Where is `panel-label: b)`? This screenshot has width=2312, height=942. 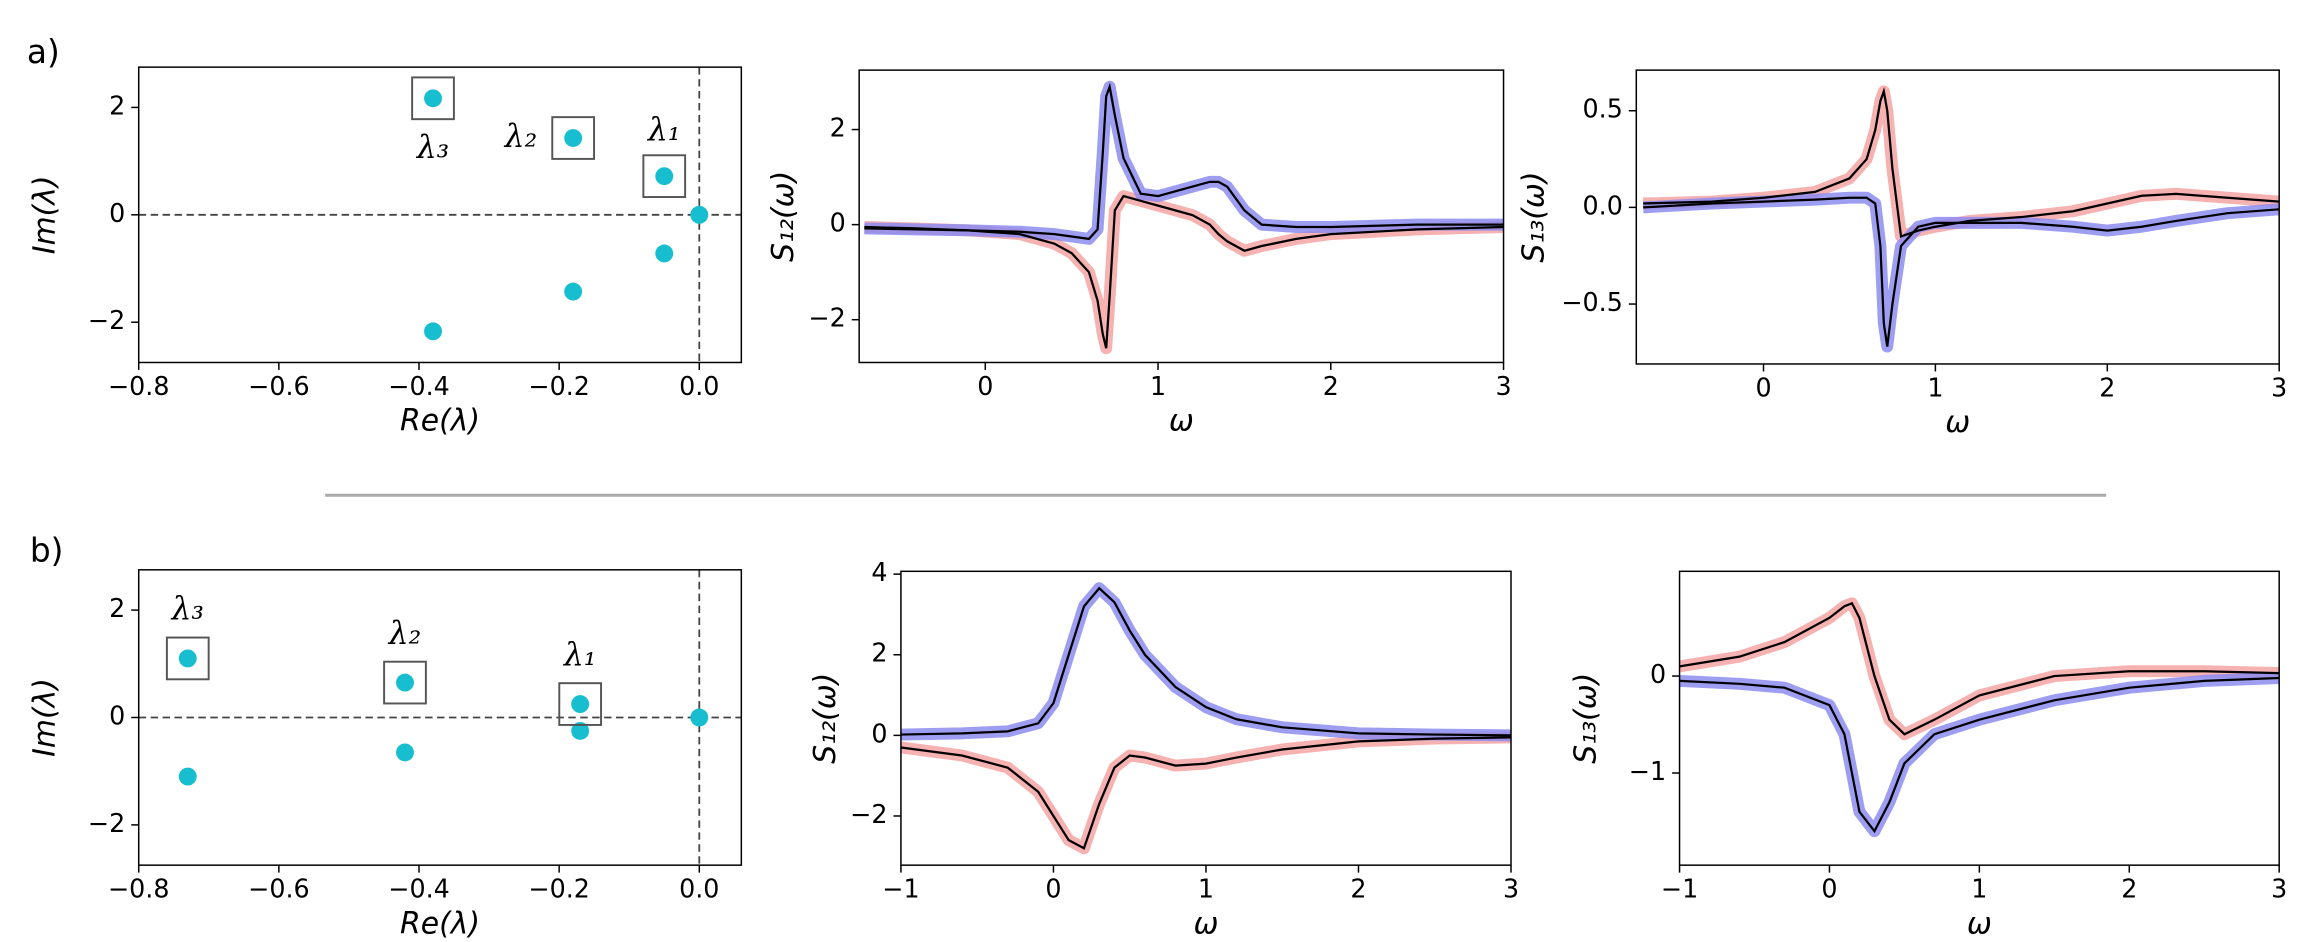 panel-label: b) is located at coordinates (47, 550).